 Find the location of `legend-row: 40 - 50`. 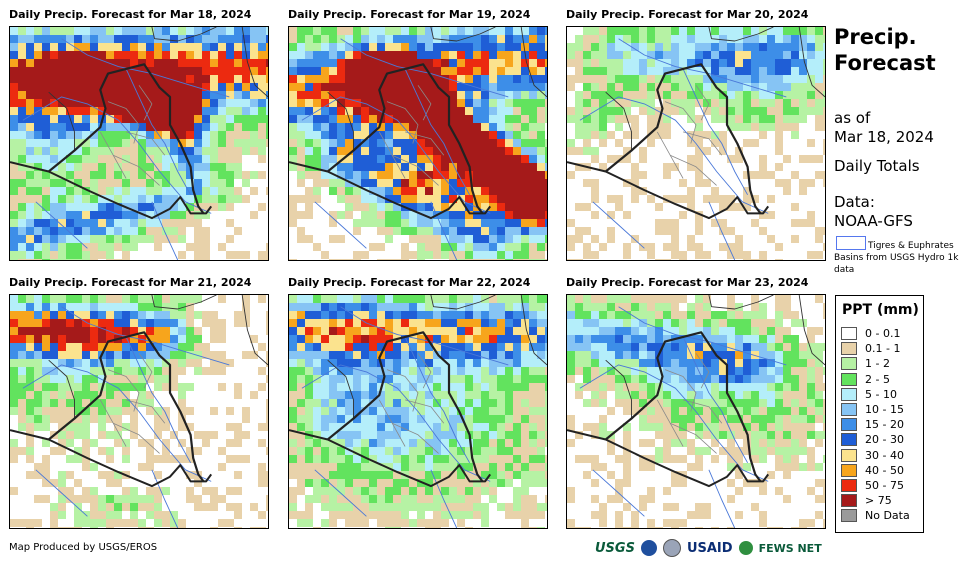

legend-row: 40 - 50 is located at coordinates (872, 470).